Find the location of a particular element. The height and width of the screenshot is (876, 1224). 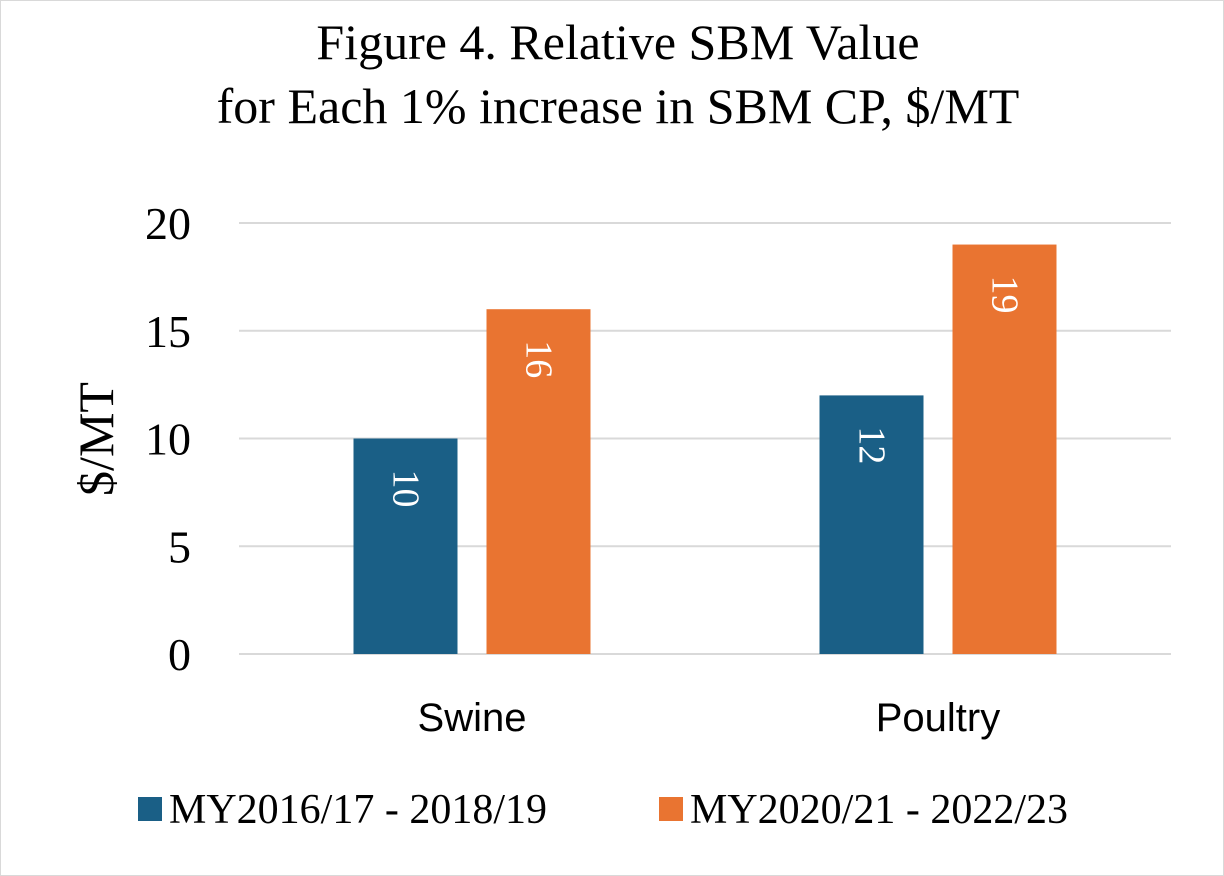

data-label: 16 is located at coordinates (539, 359).